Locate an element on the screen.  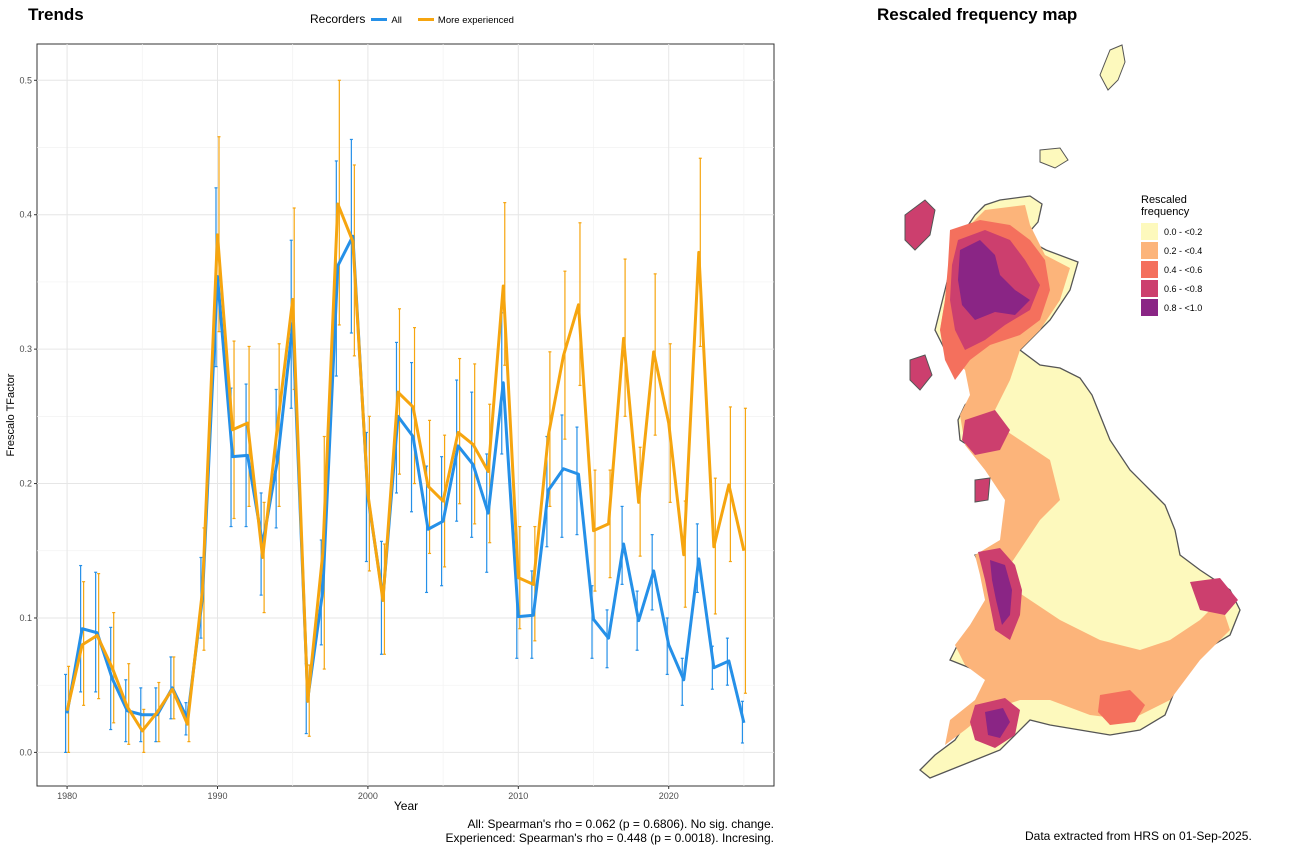
x-tick-label: 2010 is located at coordinates (518, 796).